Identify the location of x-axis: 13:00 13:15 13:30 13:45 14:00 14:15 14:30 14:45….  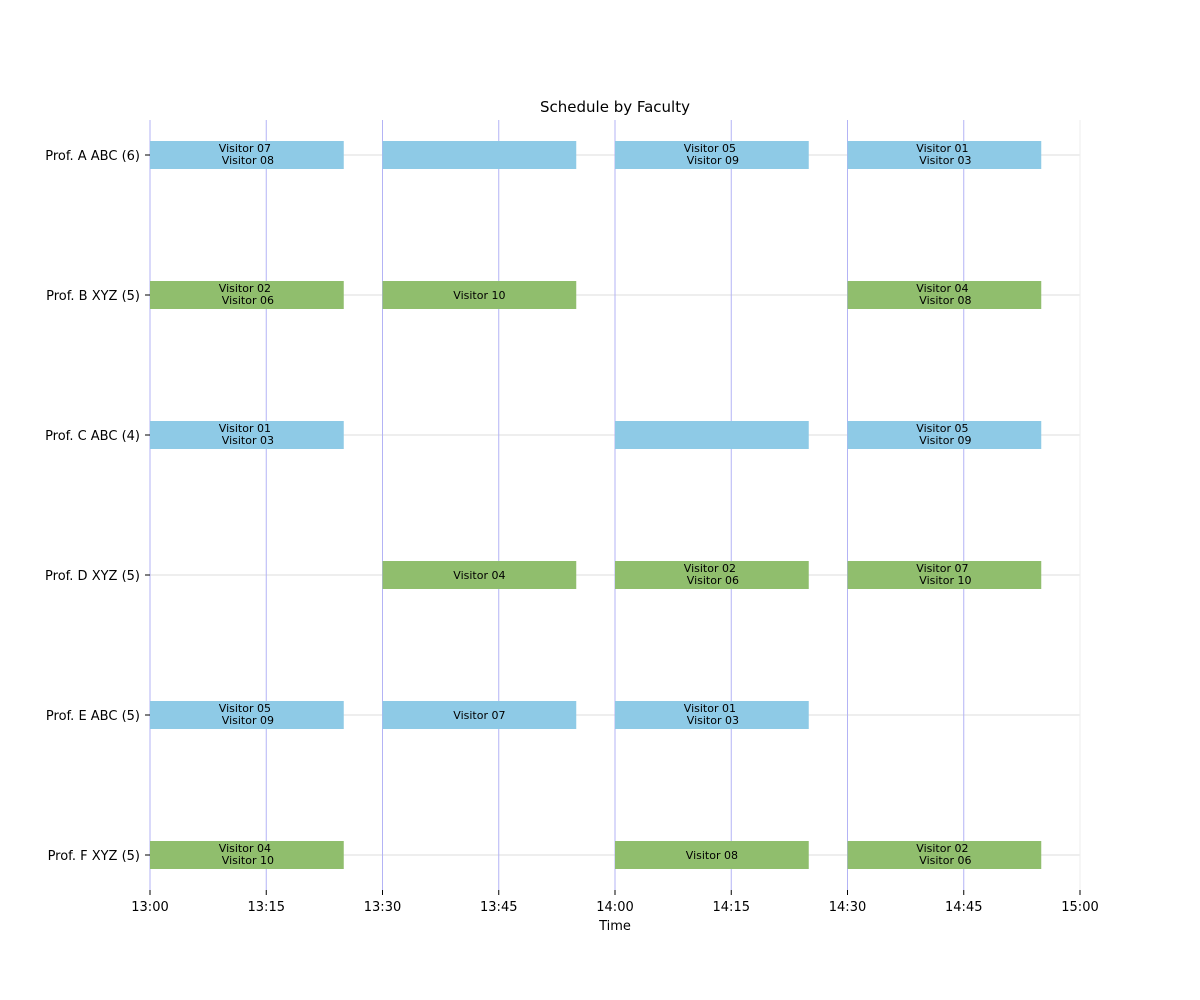
(615, 902).